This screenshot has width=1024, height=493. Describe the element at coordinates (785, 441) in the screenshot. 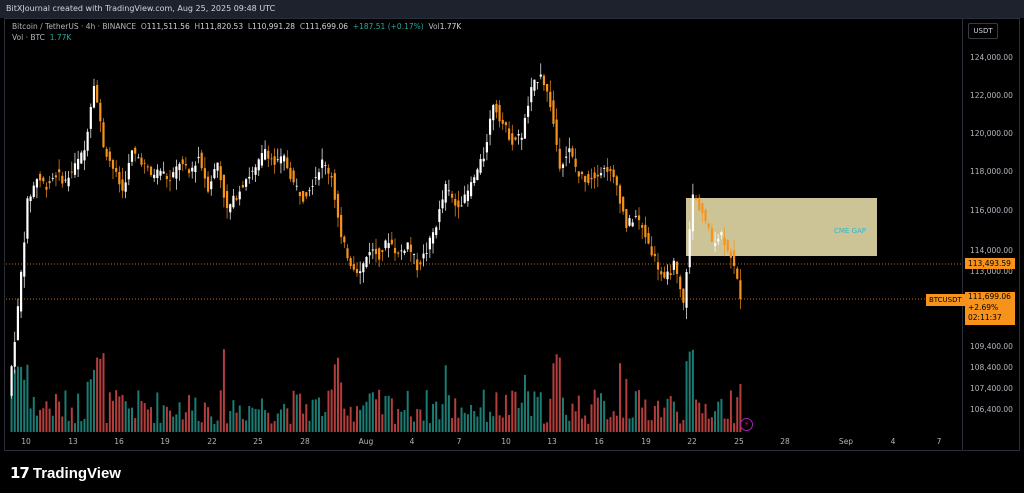

I see `x-tick-label: 28` at that location.